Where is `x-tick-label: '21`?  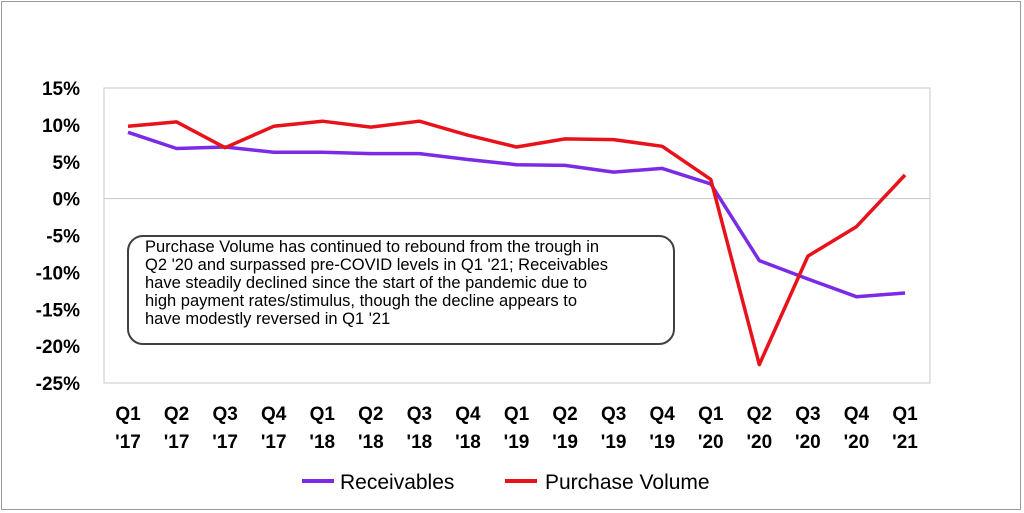 x-tick-label: '21 is located at coordinates (905, 442).